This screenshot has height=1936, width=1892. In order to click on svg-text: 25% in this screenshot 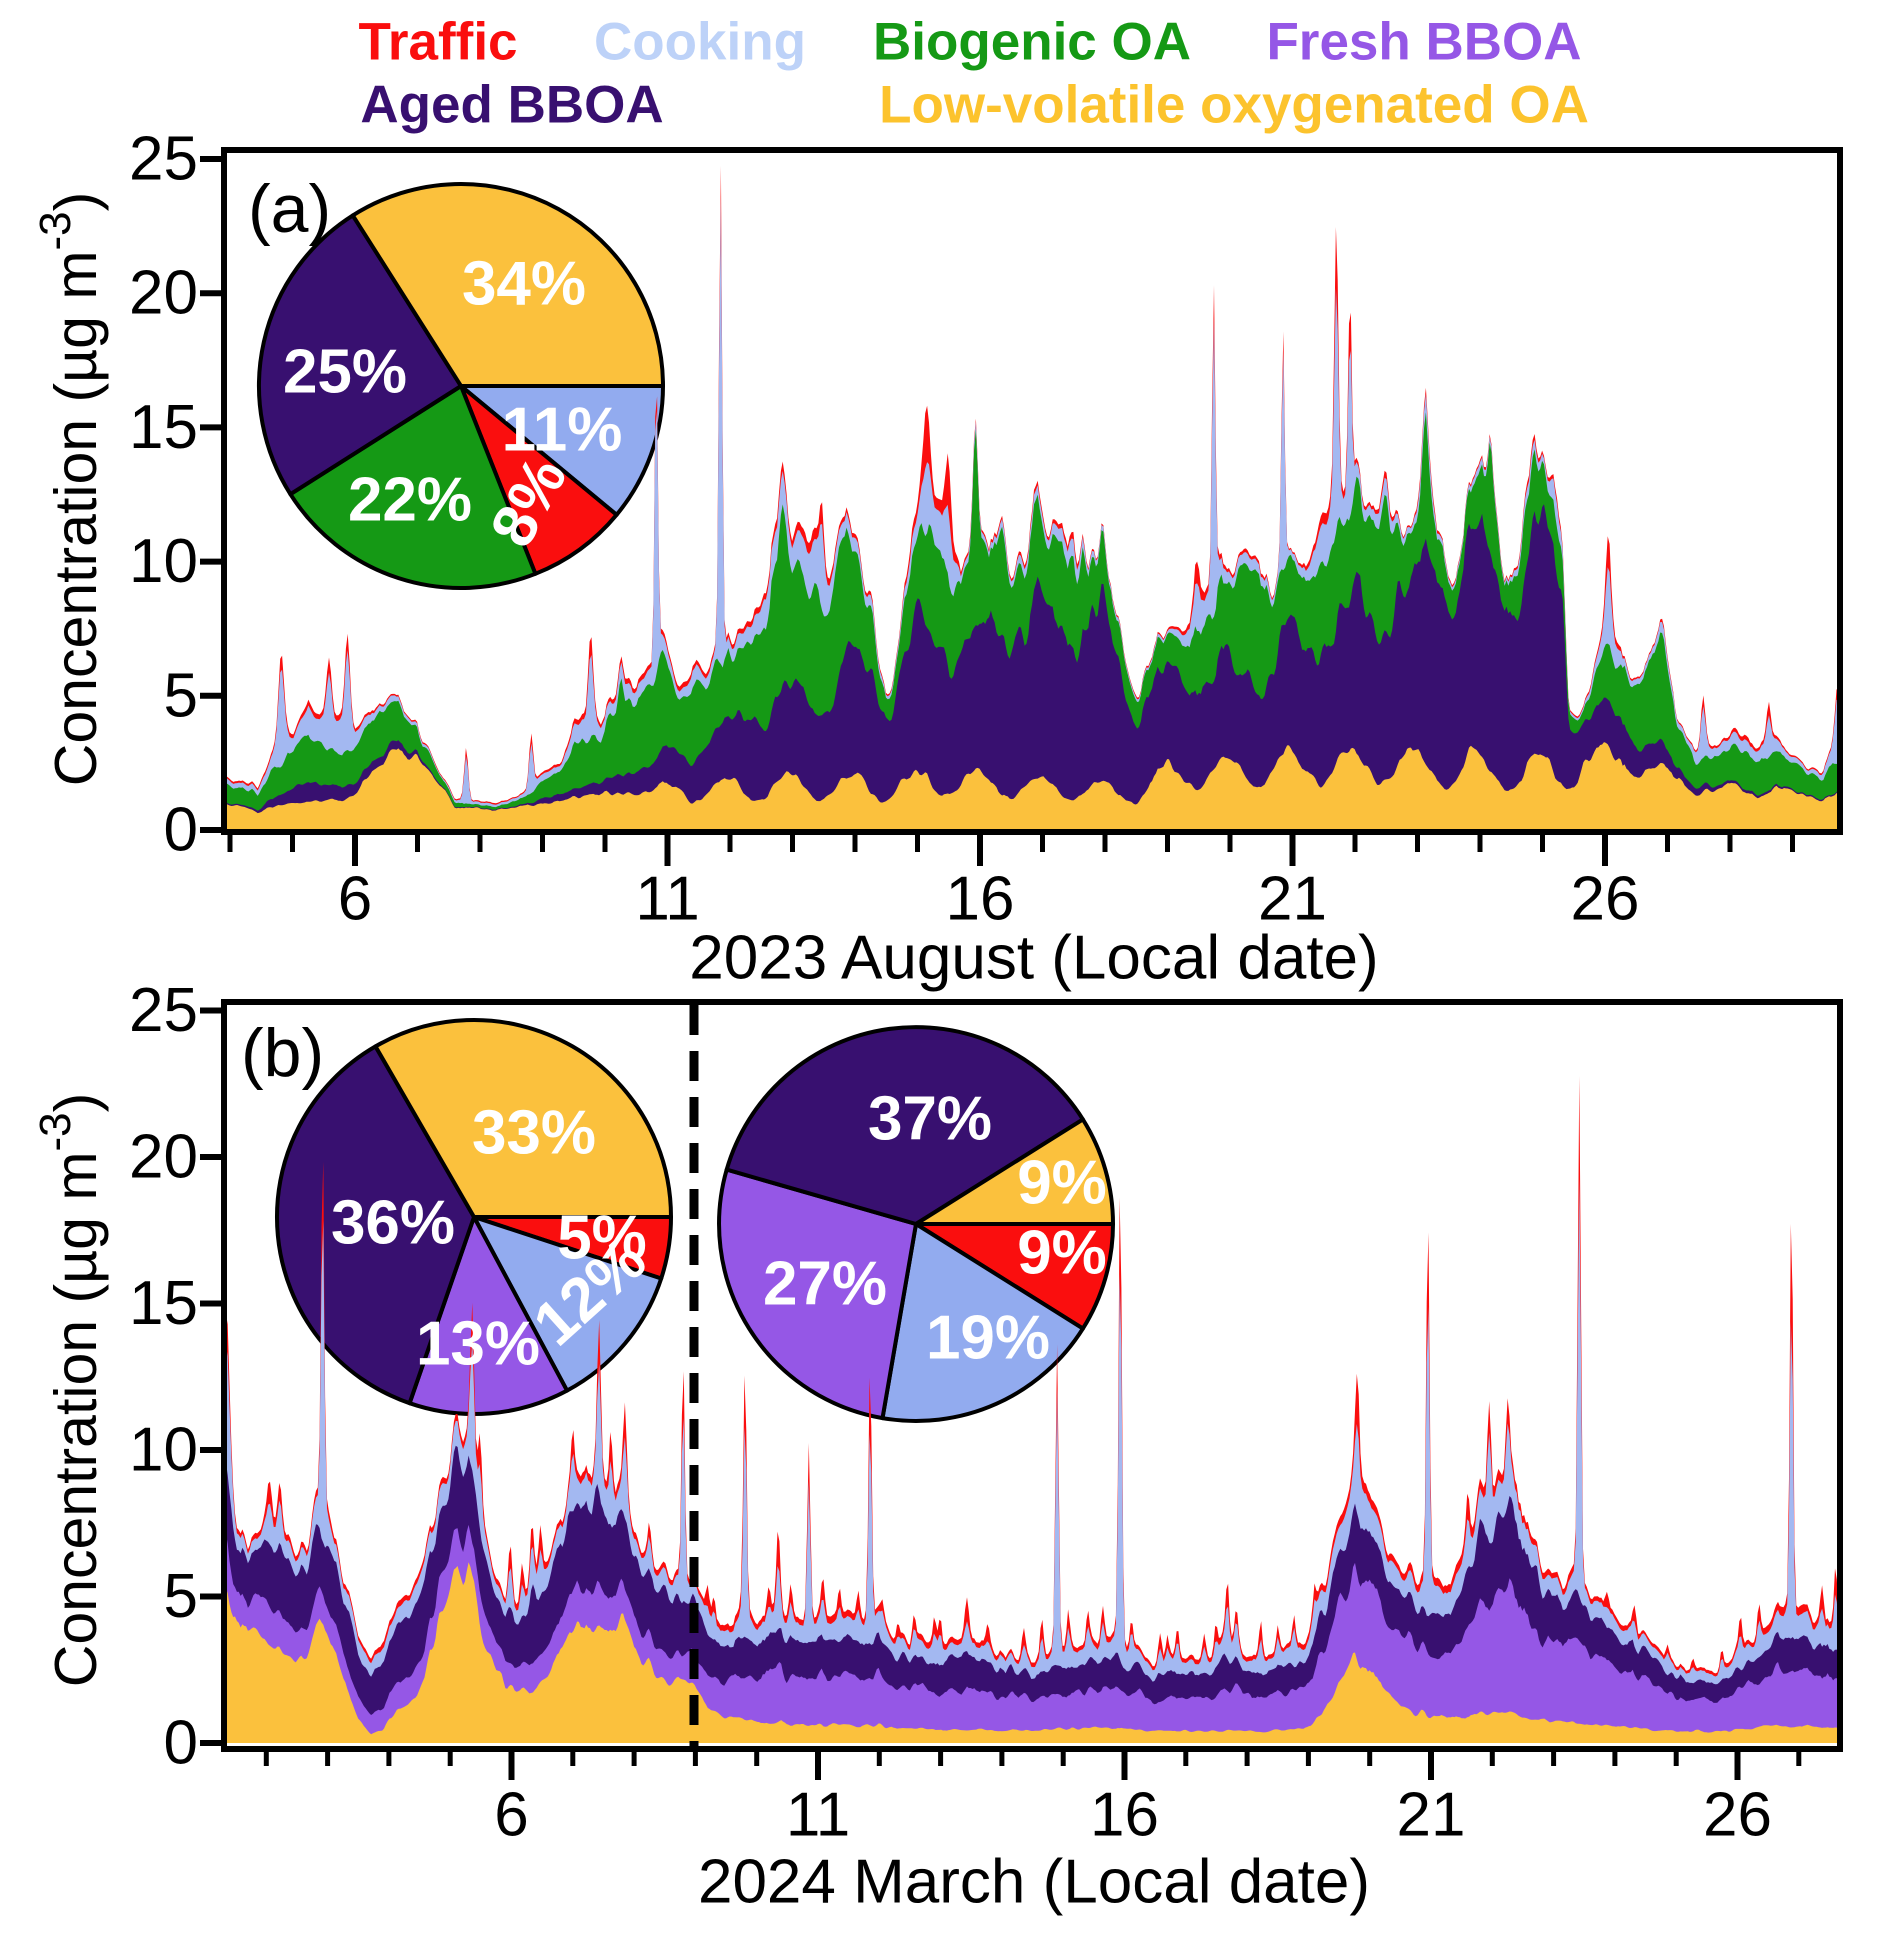, I will do `click(345, 372)`.